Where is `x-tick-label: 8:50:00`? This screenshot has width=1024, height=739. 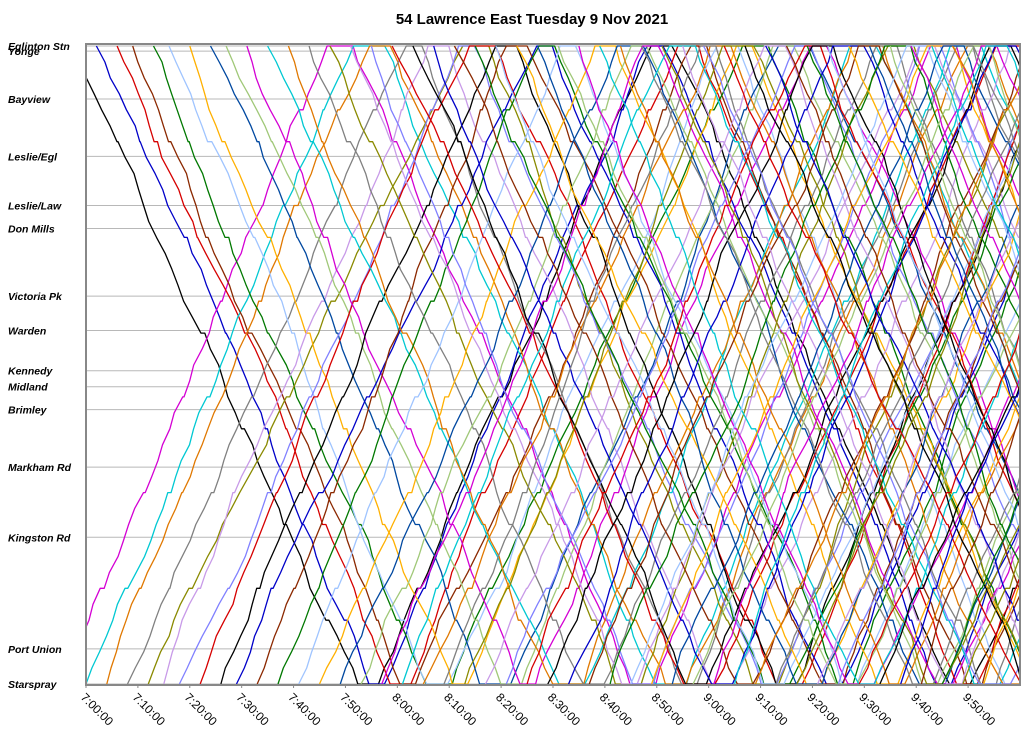 x-tick-label: 8:50:00 is located at coordinates (668, 709).